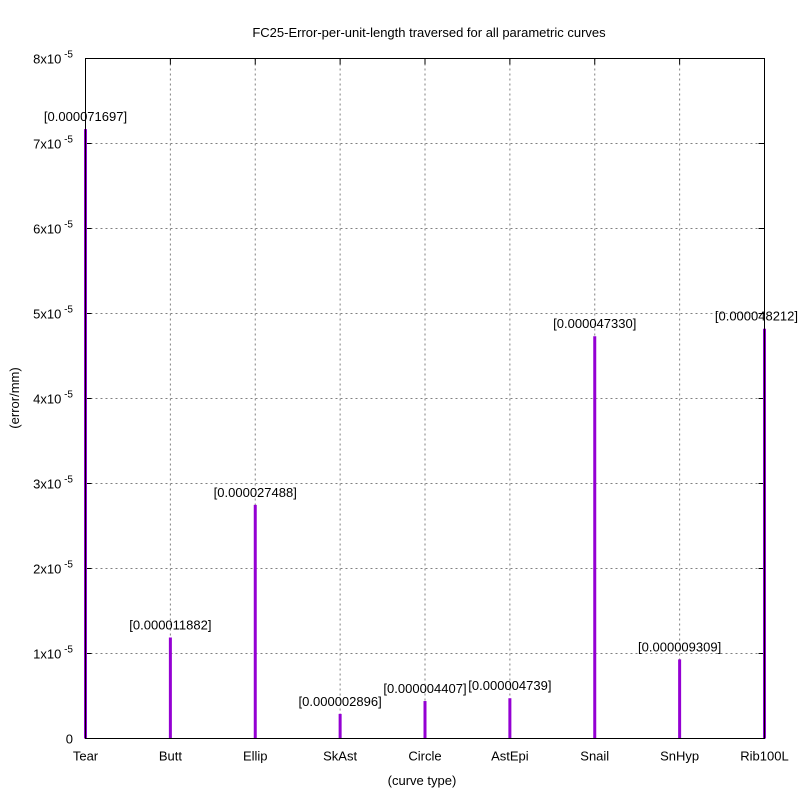 The image size is (800, 800). What do you see at coordinates (255, 756) in the screenshot?
I see `x-tick-label: Ellip` at bounding box center [255, 756].